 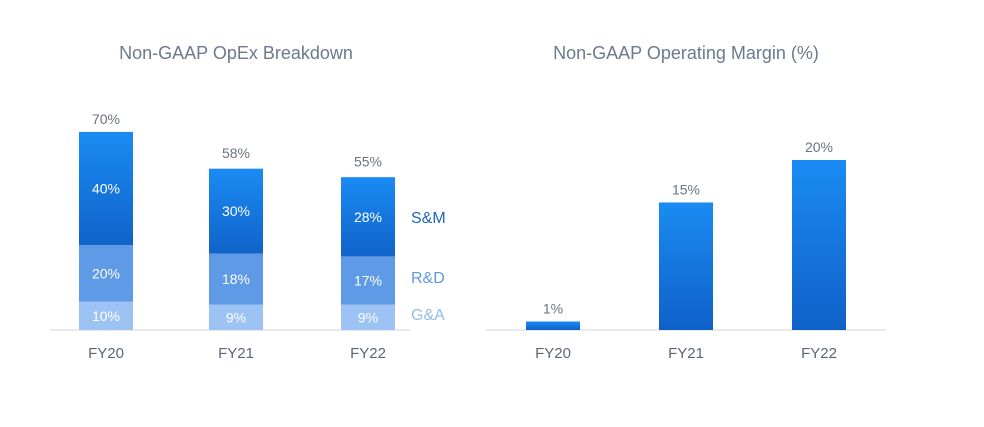 What do you see at coordinates (553, 325) in the screenshot?
I see `margin-bar-fy20` at bounding box center [553, 325].